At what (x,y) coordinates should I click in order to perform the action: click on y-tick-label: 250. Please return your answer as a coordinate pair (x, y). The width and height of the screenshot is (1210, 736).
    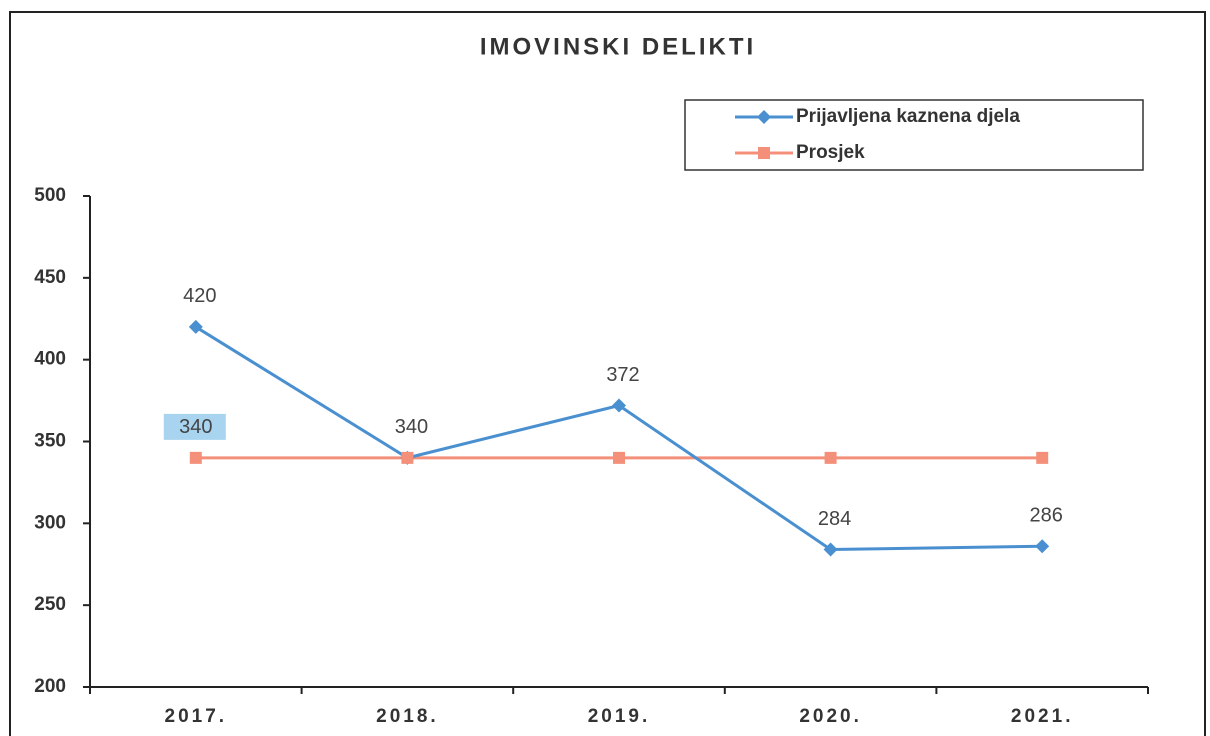
    Looking at the image, I should click on (50, 604).